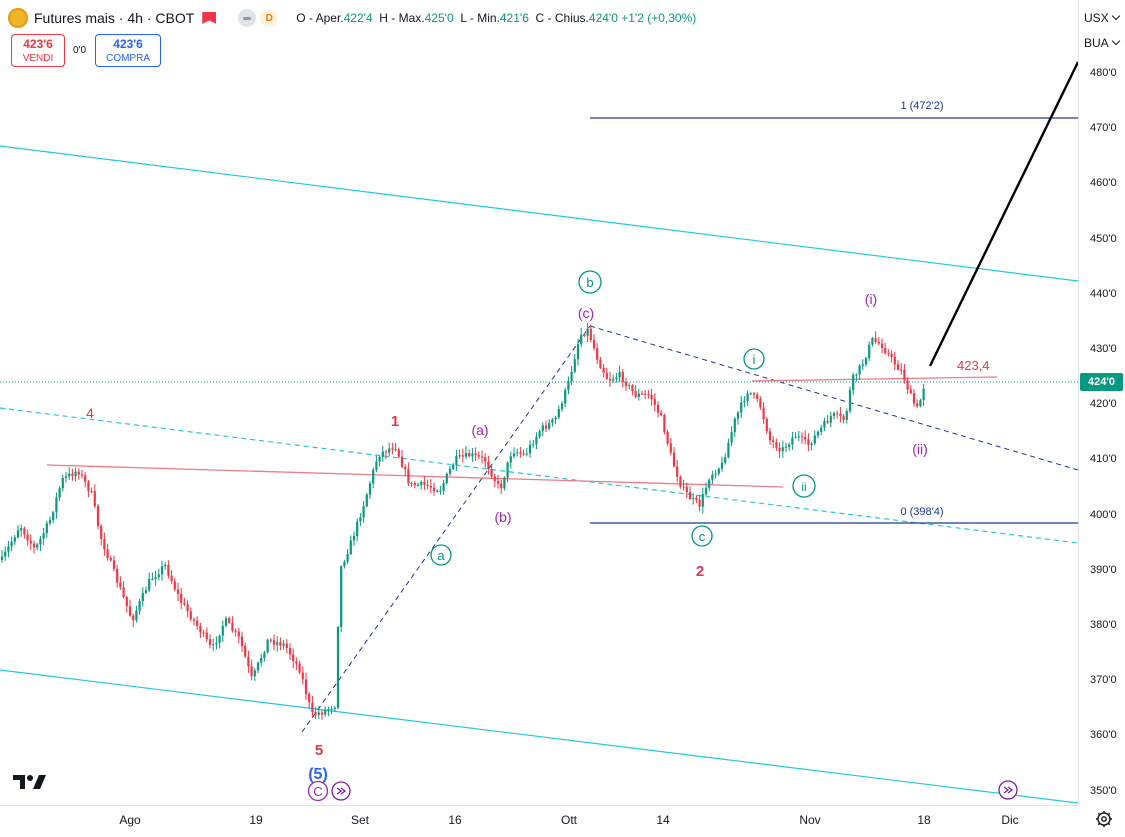  What do you see at coordinates (1103, 293) in the screenshot?
I see `price-tick-label: 440'0` at bounding box center [1103, 293].